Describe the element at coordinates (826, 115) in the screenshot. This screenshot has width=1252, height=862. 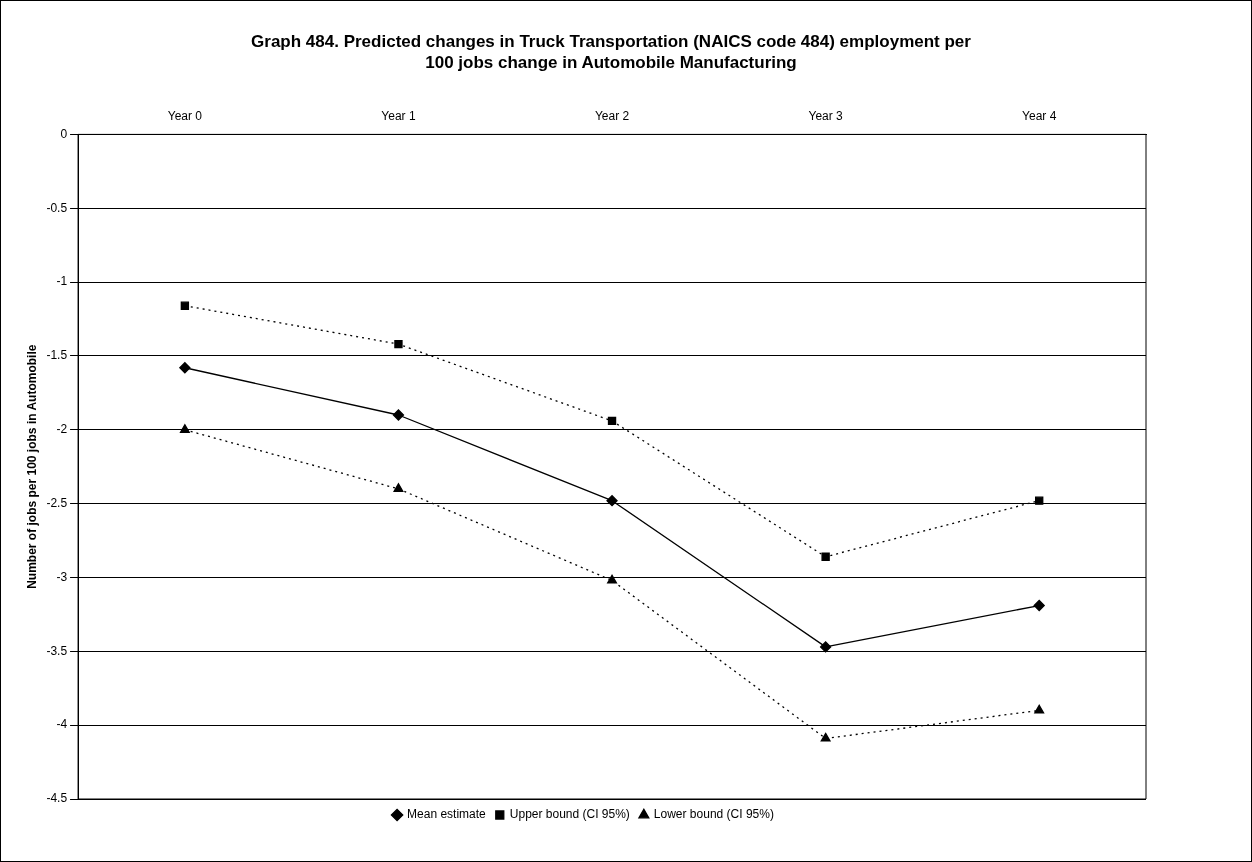
I see `x-tick-label: Year 3` at that location.